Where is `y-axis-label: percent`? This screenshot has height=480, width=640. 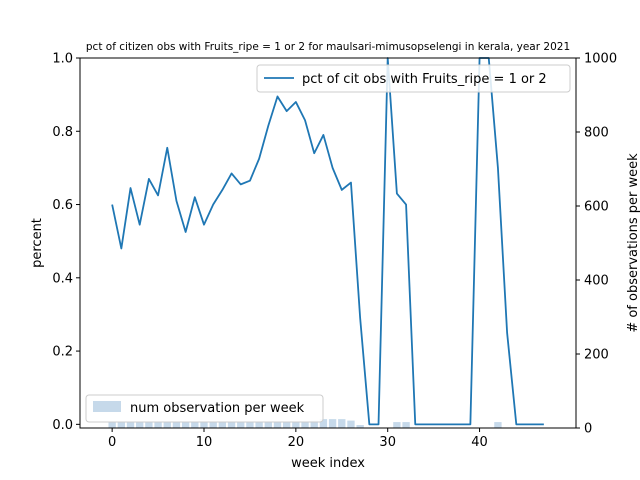
y-axis-label: percent is located at coordinates (37, 243).